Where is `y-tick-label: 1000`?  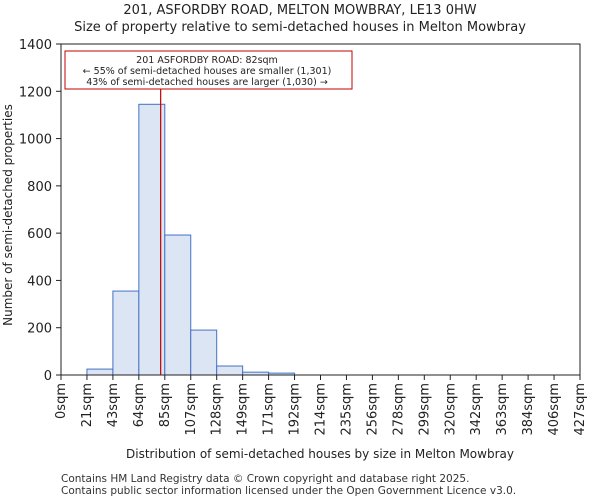
y-tick-label: 1000 is located at coordinates (35, 140).